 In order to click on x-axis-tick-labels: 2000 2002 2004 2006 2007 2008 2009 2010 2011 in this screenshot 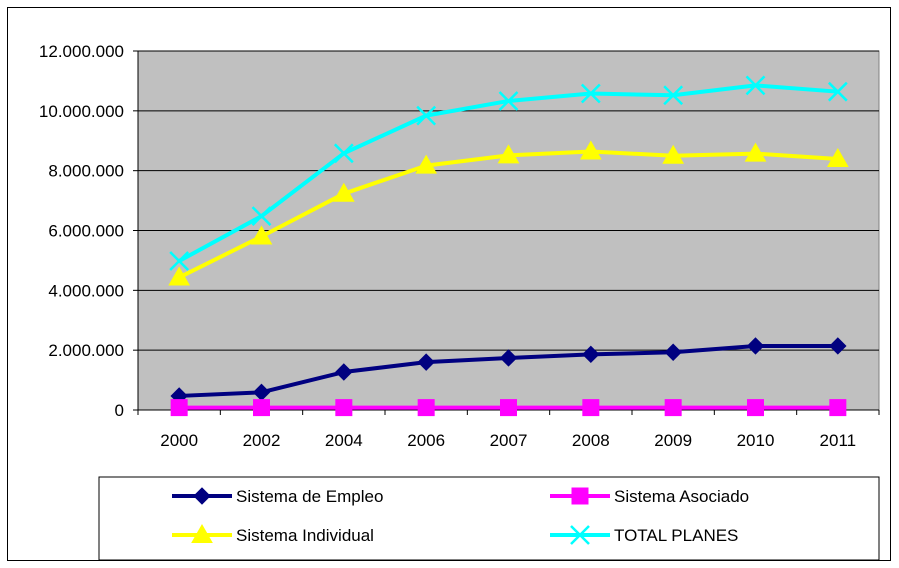, I will do `click(508, 440)`.